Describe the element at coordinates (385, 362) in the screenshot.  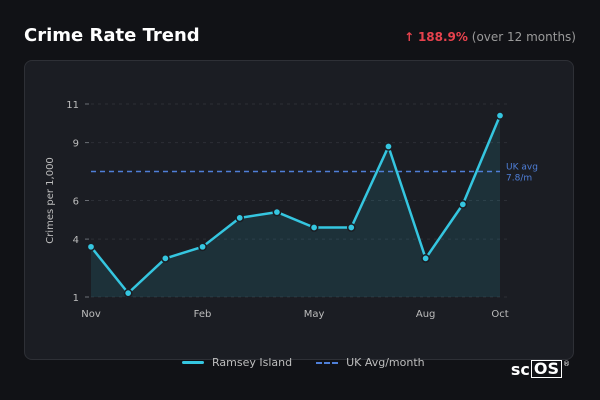
I see `legend-benchmark-label: UK Avg/month` at that location.